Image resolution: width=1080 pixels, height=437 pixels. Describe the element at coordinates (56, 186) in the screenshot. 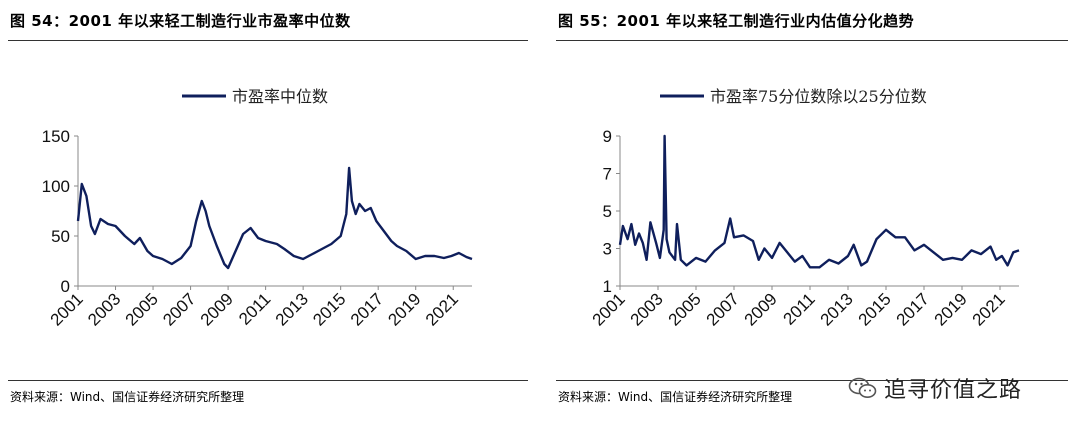

I see `y-tick-label: 100` at that location.